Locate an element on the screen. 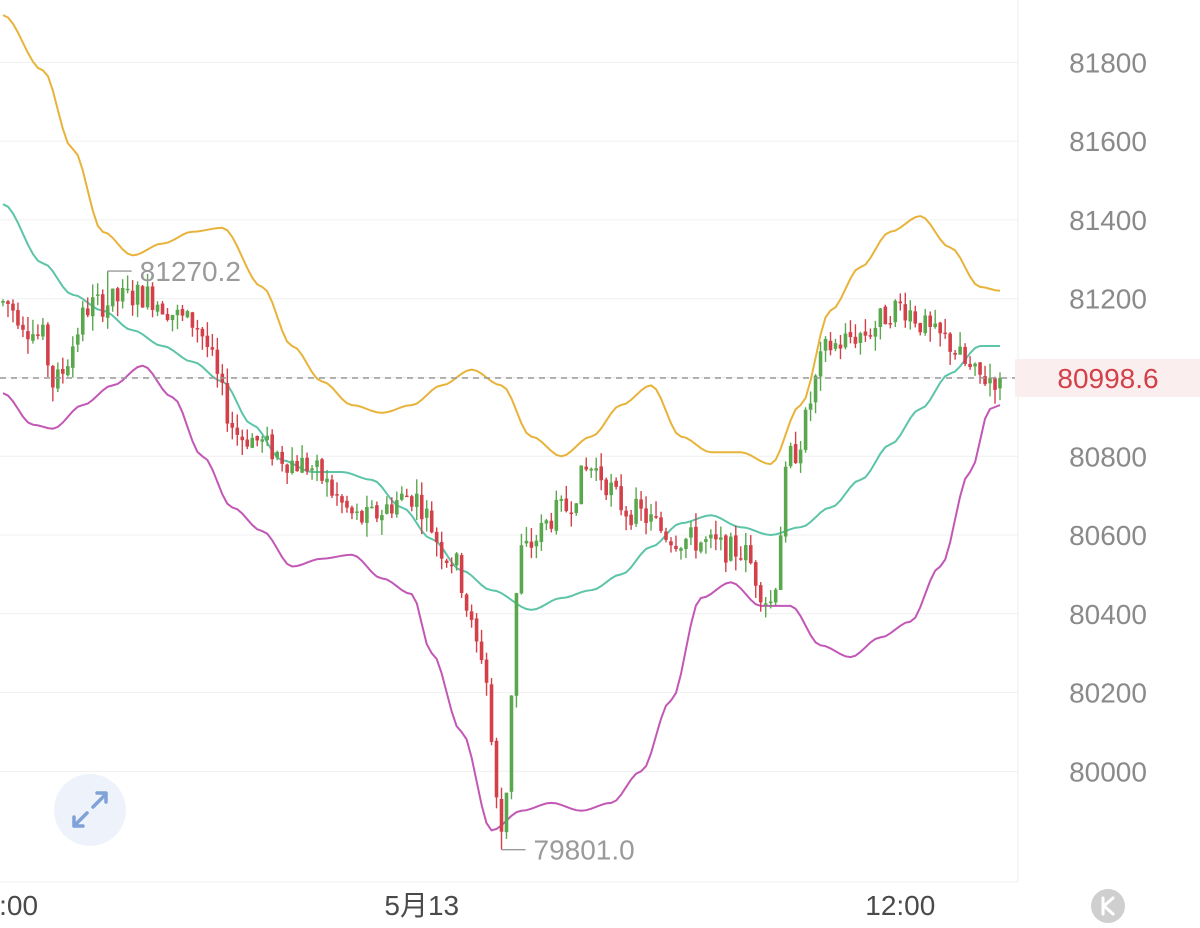 This screenshot has height=928, width=1200. current-price-tag: 80998.6 is located at coordinates (1107, 378).